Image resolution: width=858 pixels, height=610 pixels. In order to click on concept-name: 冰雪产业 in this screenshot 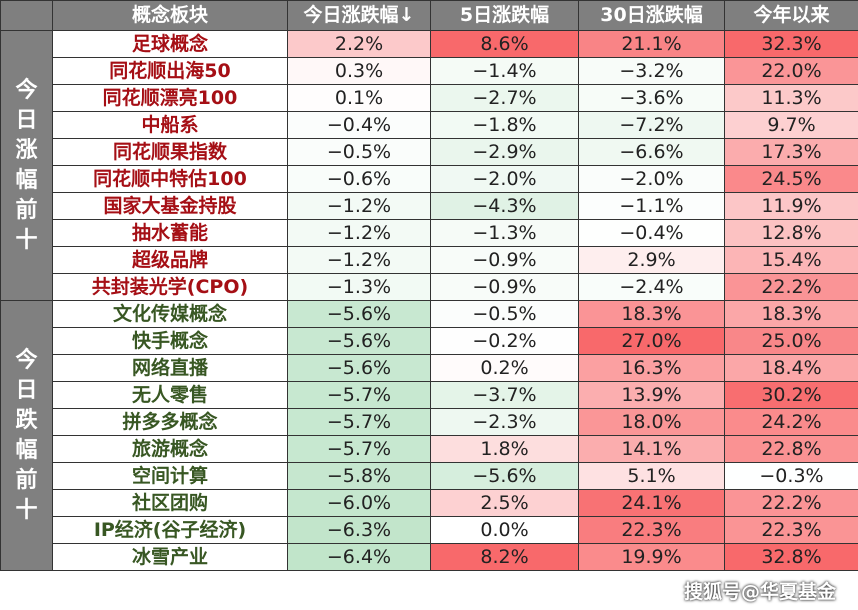, I will do `click(170, 557)`.